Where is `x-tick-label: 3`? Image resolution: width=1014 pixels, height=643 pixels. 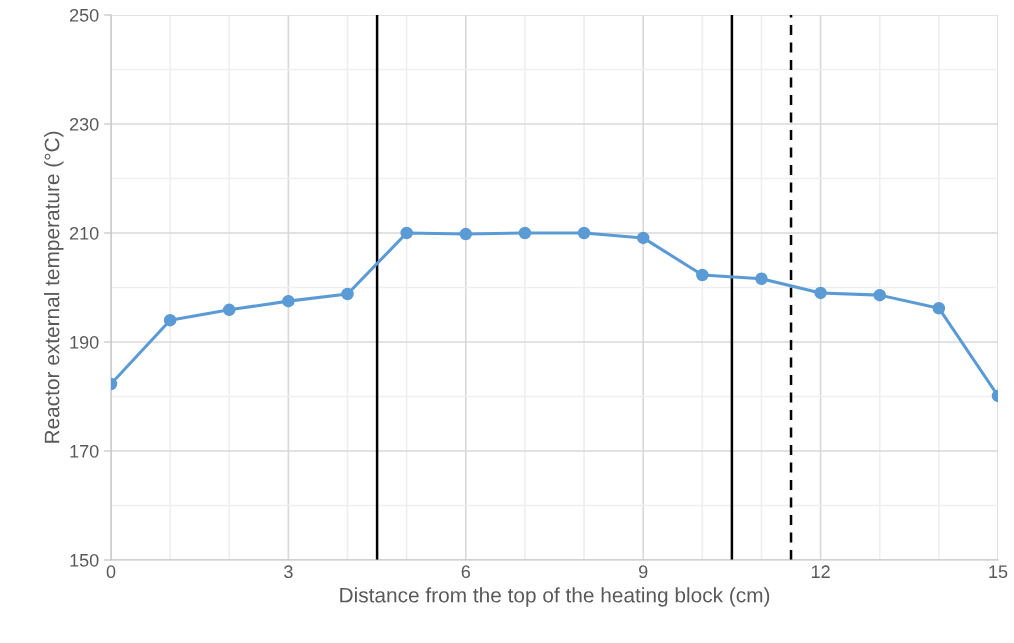
x-tick-label: 3 is located at coordinates (288, 572).